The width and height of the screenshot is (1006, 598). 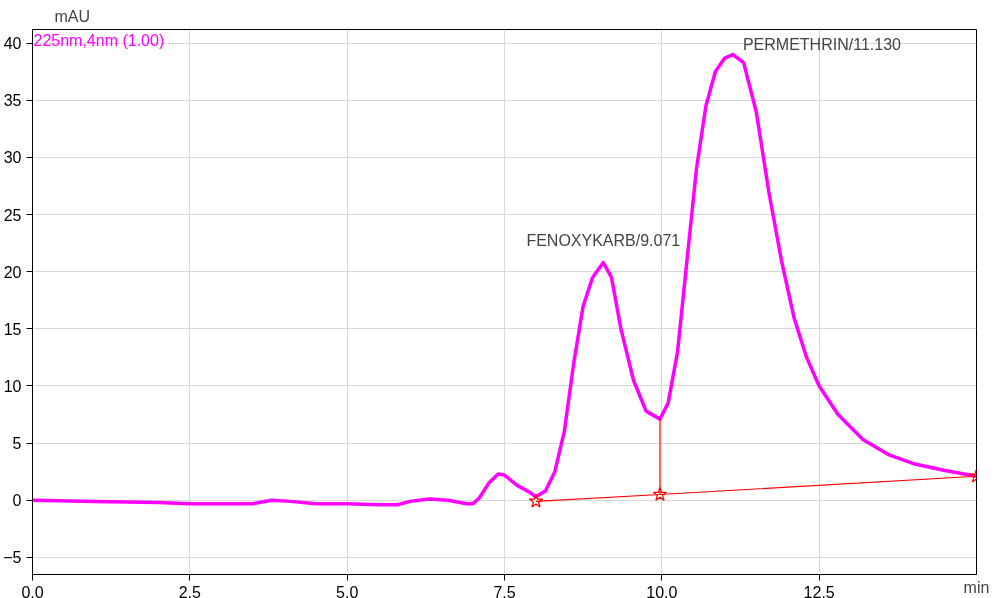 I want to click on x-axis-title: min, so click(x=976, y=587).